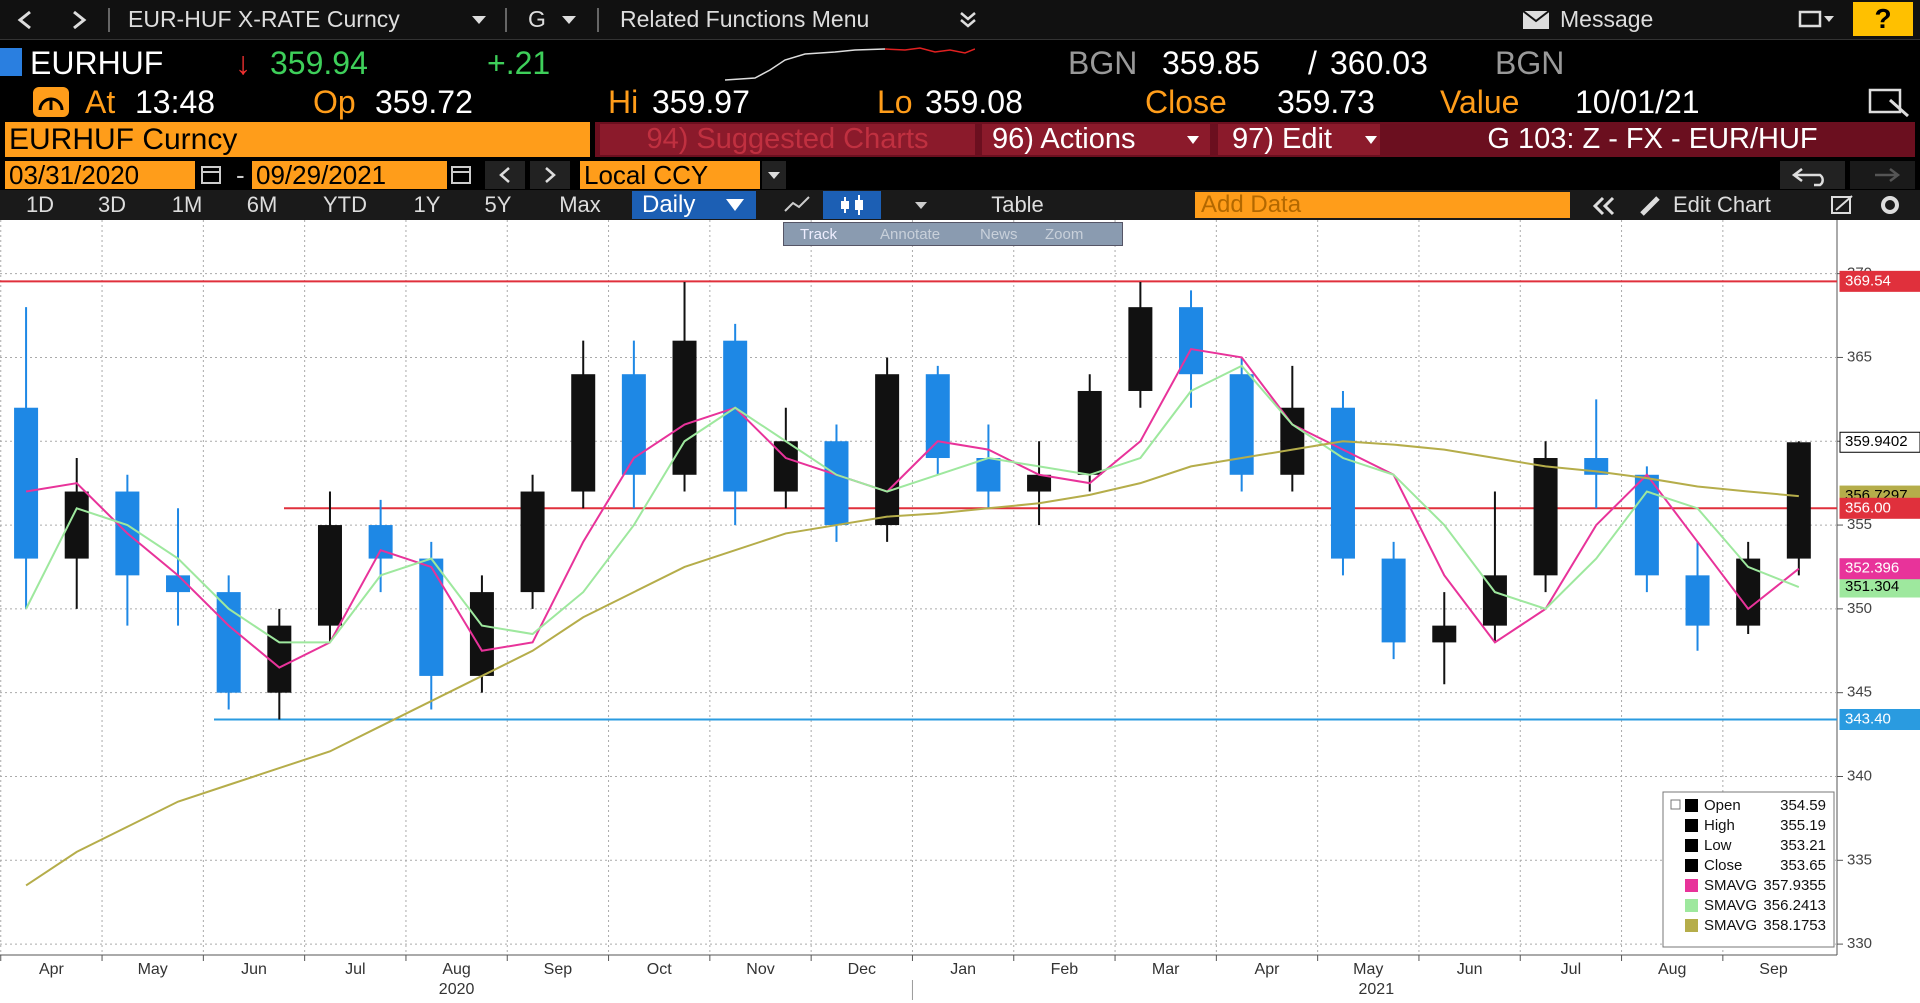 The image size is (1920, 1003). I want to click on nav-arrows, so click(54, 20).